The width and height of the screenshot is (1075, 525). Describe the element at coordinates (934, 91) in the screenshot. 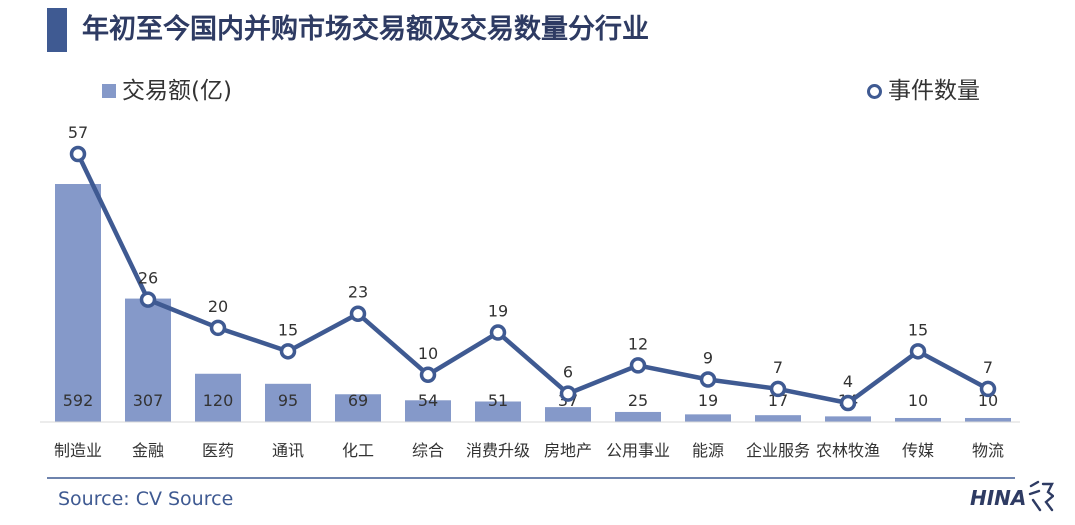

I see `legend-line-label: 事件数量` at that location.